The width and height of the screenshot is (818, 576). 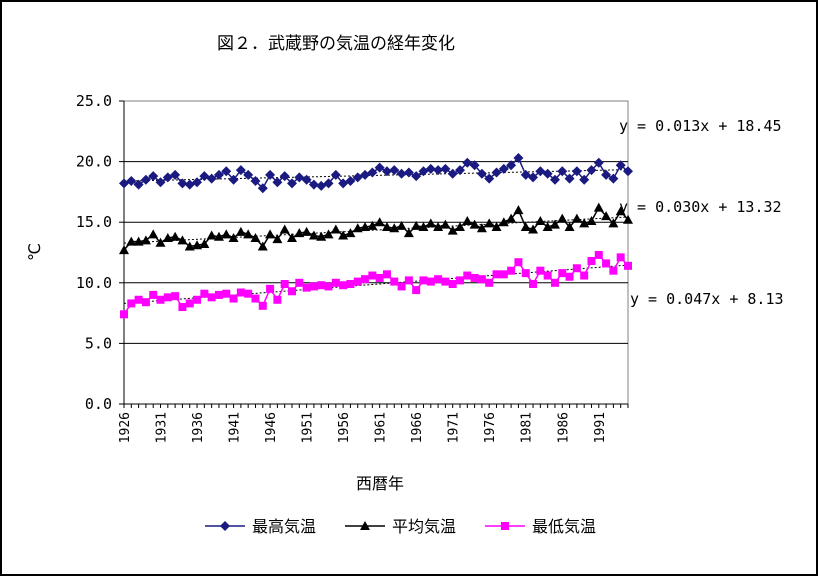 What do you see at coordinates (235, 427) in the screenshot?
I see `x-tick-label: 1941` at bounding box center [235, 427].